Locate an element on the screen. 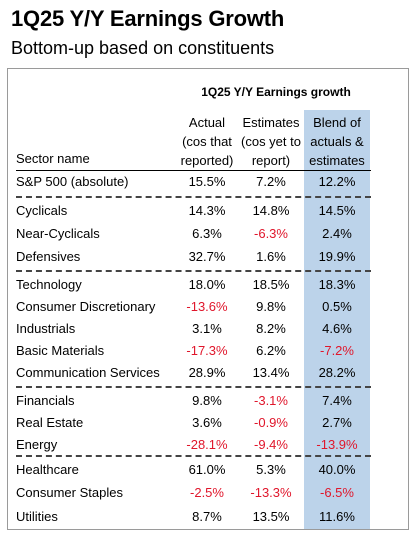 This screenshot has width=414, height=535. actual-value: -2.5% is located at coordinates (207, 492).